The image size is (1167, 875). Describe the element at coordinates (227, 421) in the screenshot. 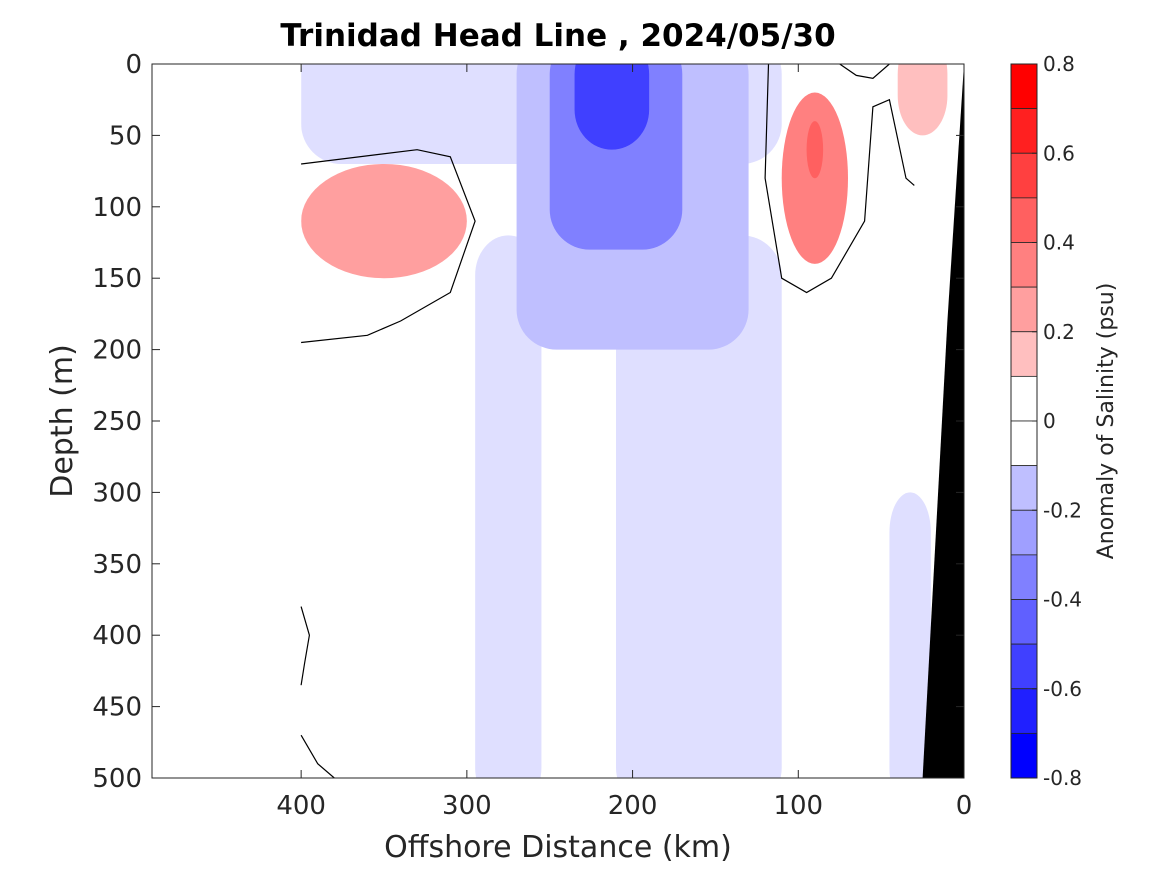

I see `no-data-region` at that location.